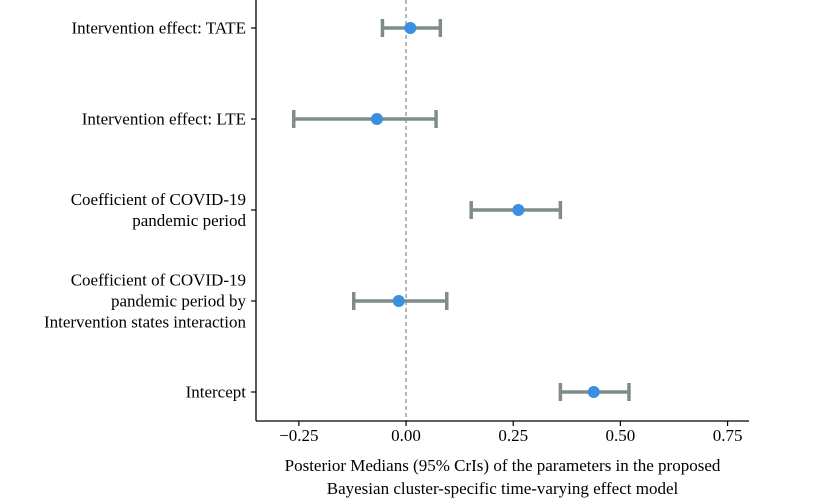 This screenshot has height=500, width=831. What do you see at coordinates (189, 220) in the screenshot?
I see `row-label-2-line-1: pandemic period` at bounding box center [189, 220].